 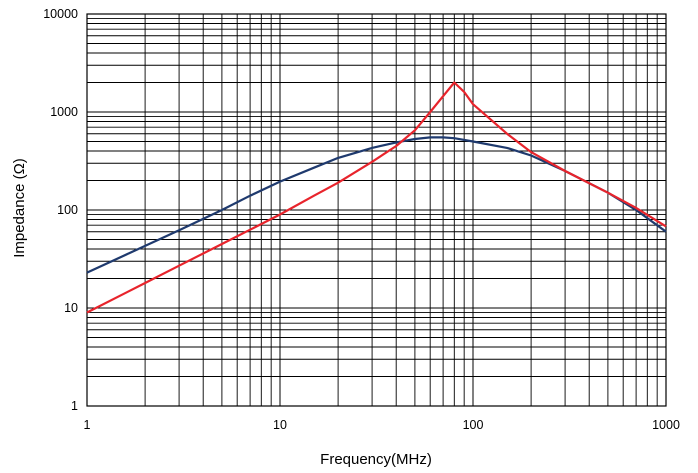 What do you see at coordinates (64, 112) in the screenshot?
I see `y-tick-label: 1000` at bounding box center [64, 112].